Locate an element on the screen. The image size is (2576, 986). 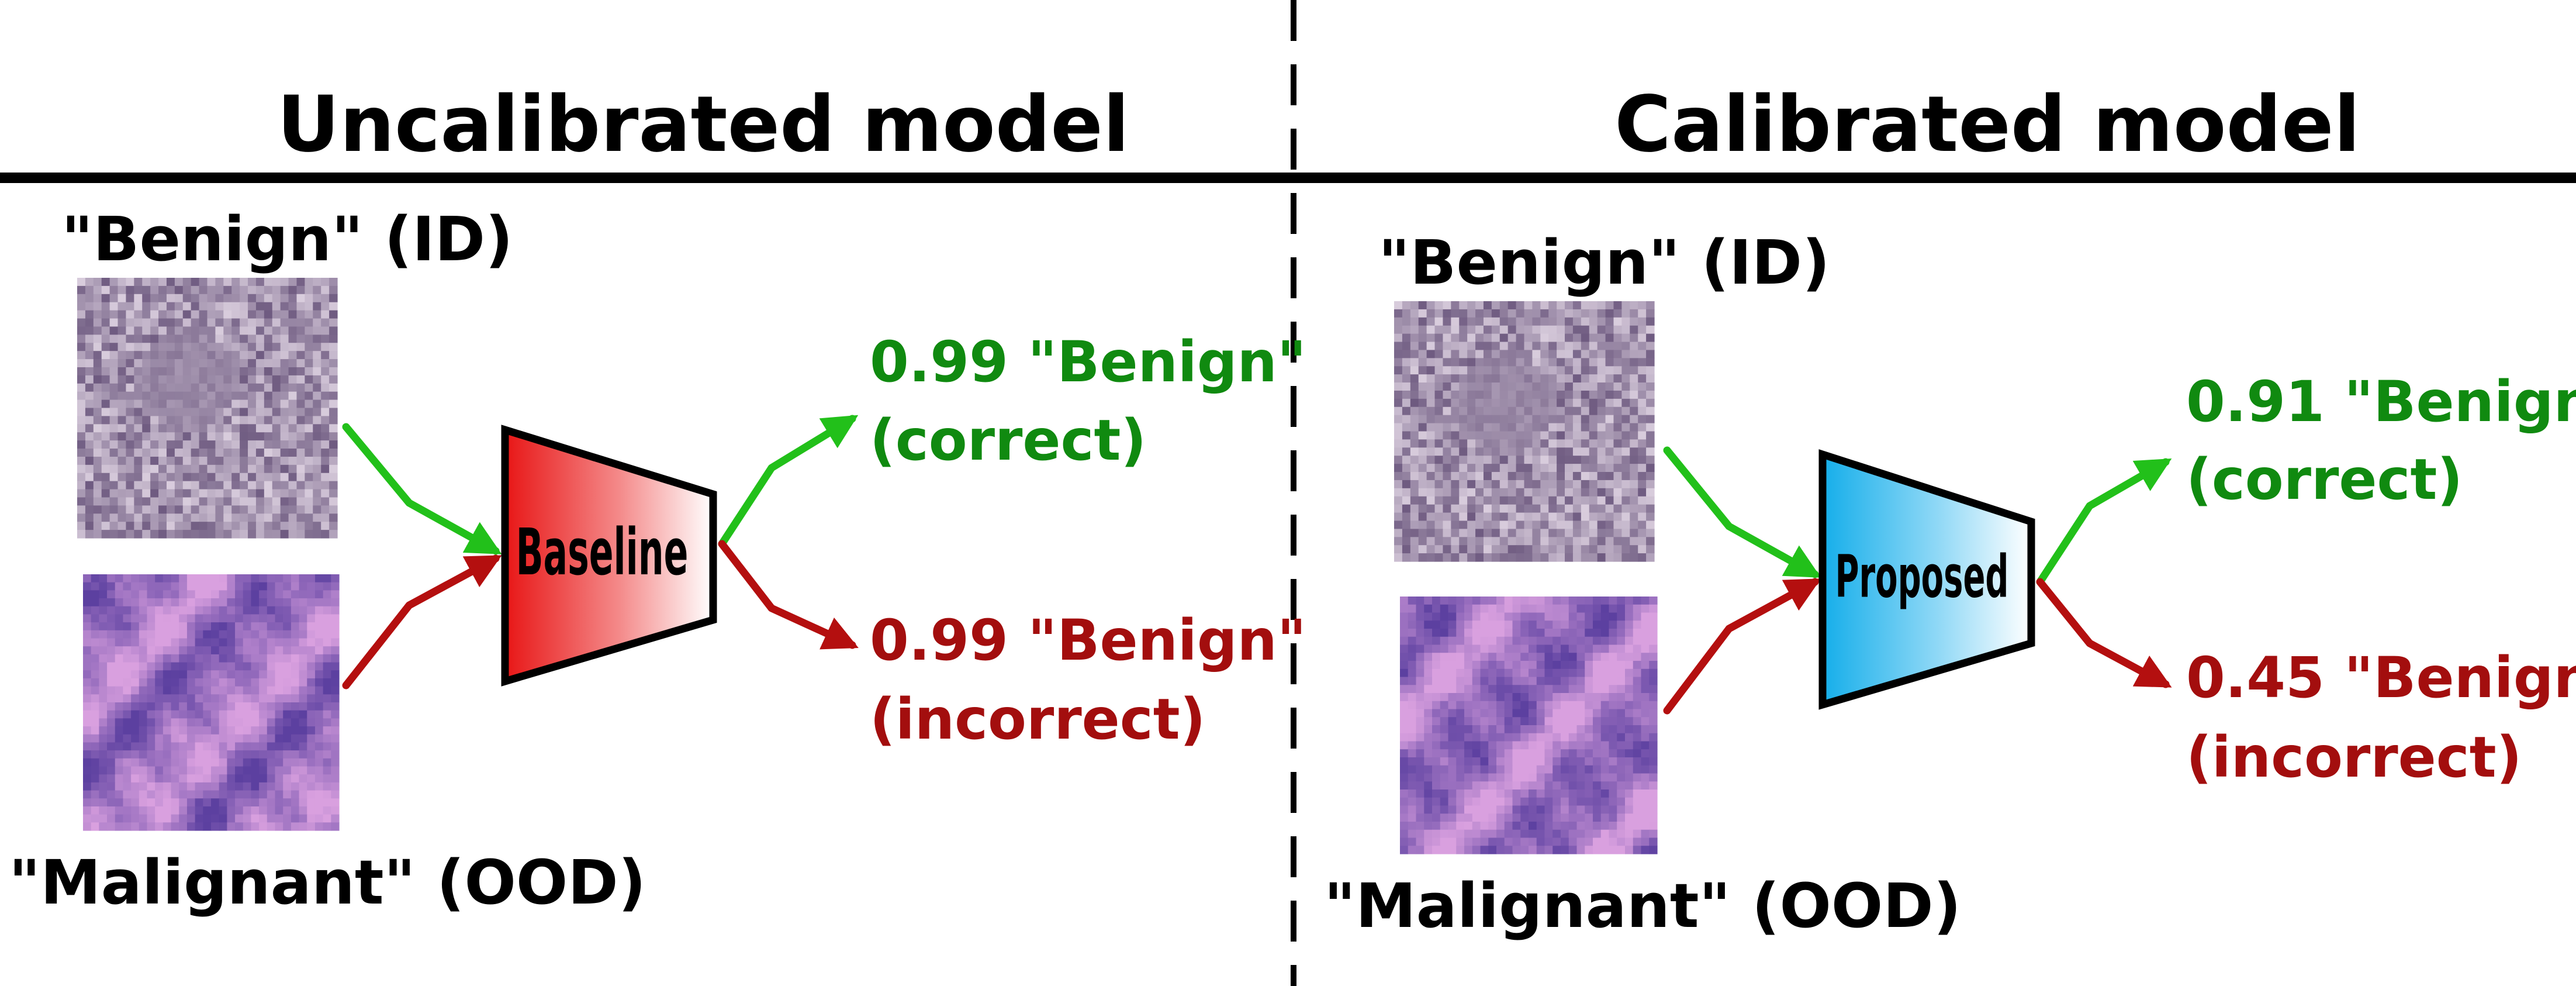
left-malignant-input-arrow is located at coordinates (422, 621).